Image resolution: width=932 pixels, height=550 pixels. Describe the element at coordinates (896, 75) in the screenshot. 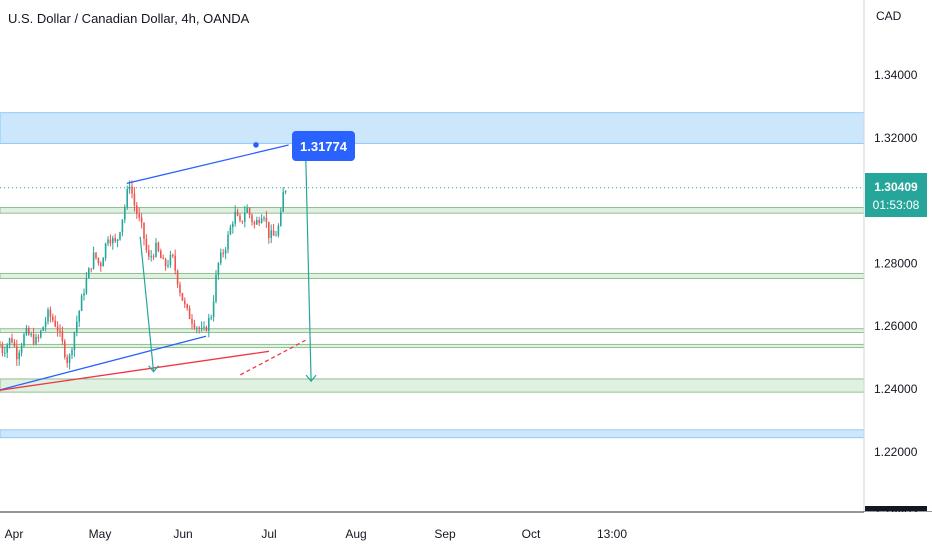

I see `price-tick-label: 1.34000` at that location.